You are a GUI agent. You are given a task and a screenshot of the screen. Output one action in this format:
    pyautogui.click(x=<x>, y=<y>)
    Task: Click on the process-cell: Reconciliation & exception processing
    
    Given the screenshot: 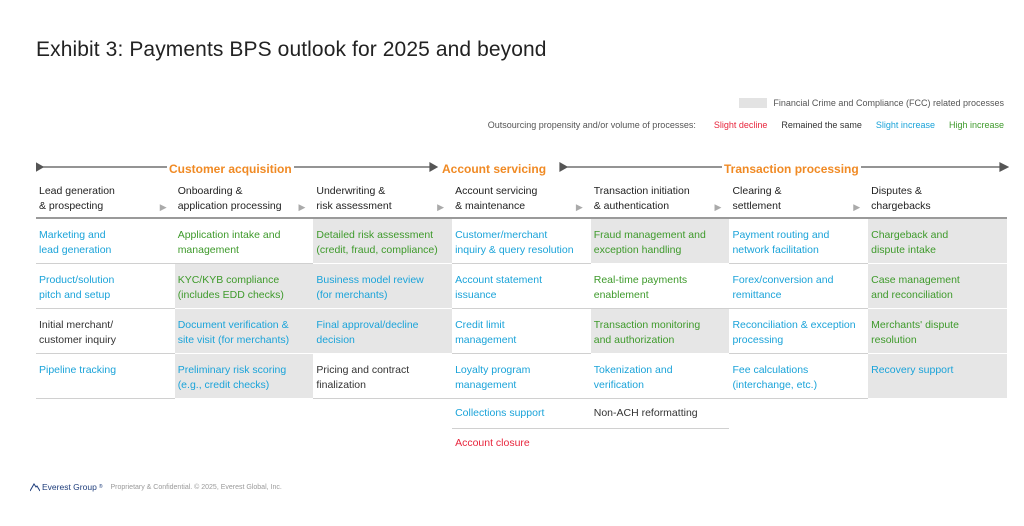 What is the action you would take?
    pyautogui.click(x=799, y=331)
    